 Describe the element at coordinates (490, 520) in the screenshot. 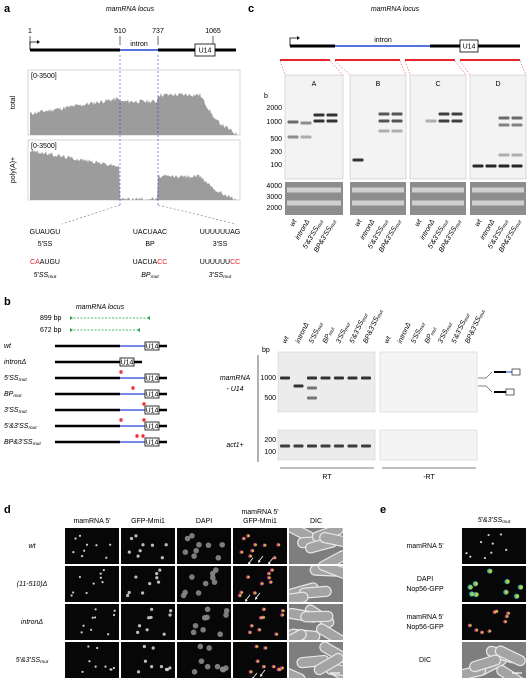

I see `label-name: 5'&3'SS` at that location.